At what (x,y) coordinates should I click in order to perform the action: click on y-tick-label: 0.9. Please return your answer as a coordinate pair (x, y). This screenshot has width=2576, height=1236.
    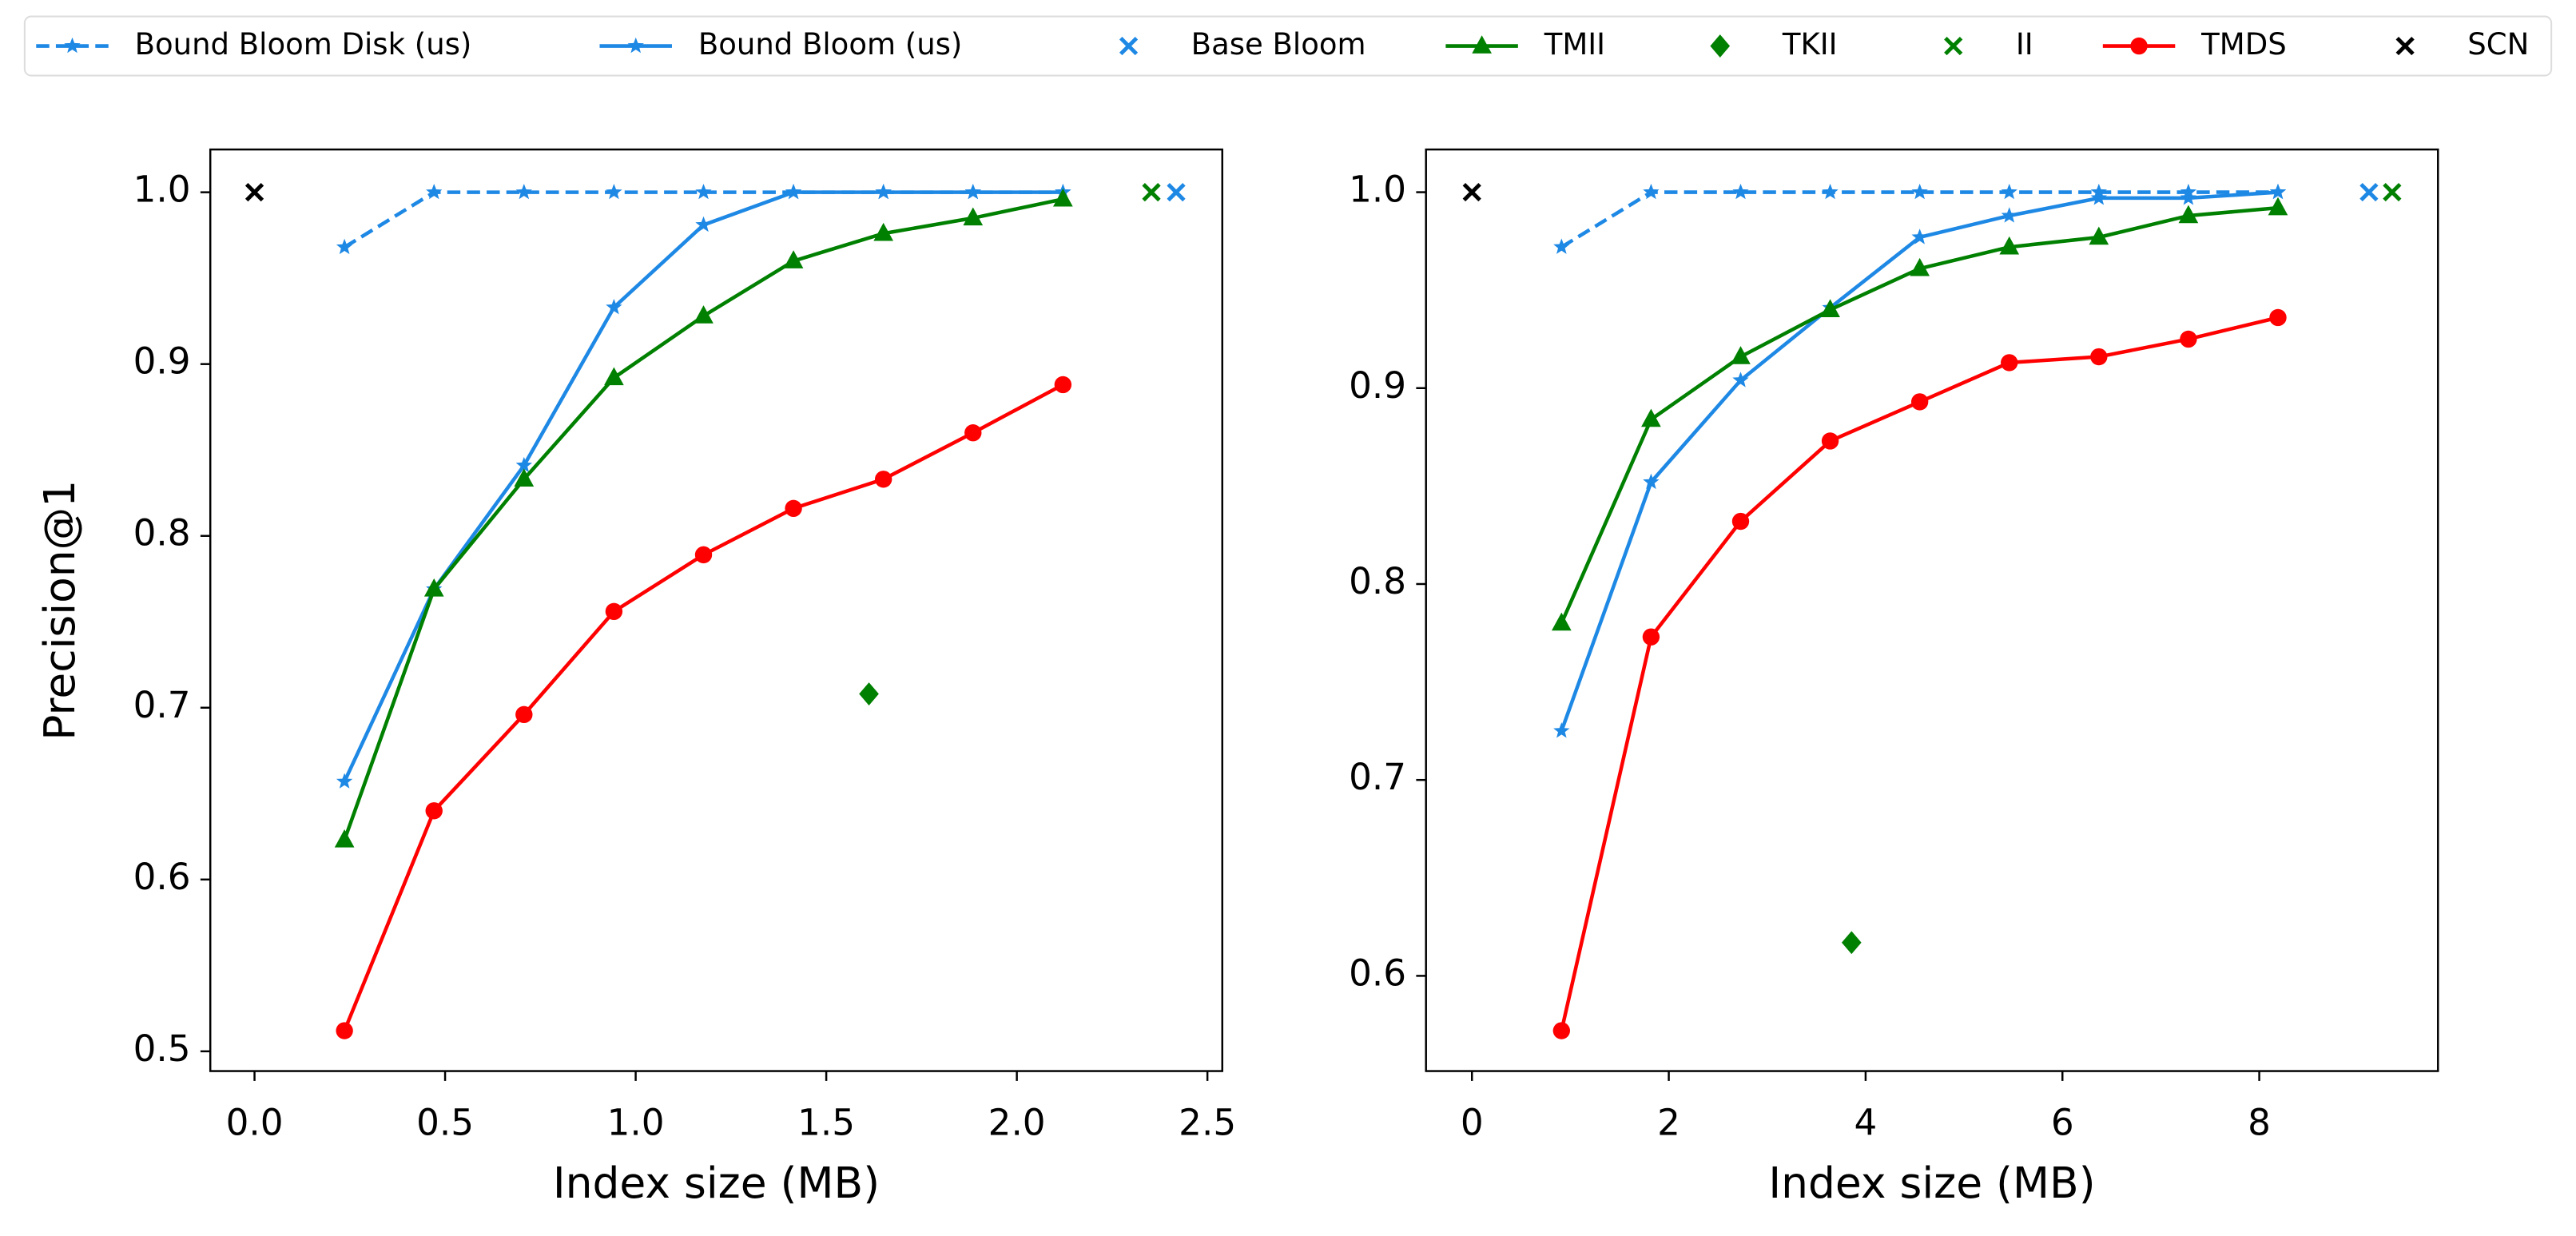
    Looking at the image, I should click on (162, 361).